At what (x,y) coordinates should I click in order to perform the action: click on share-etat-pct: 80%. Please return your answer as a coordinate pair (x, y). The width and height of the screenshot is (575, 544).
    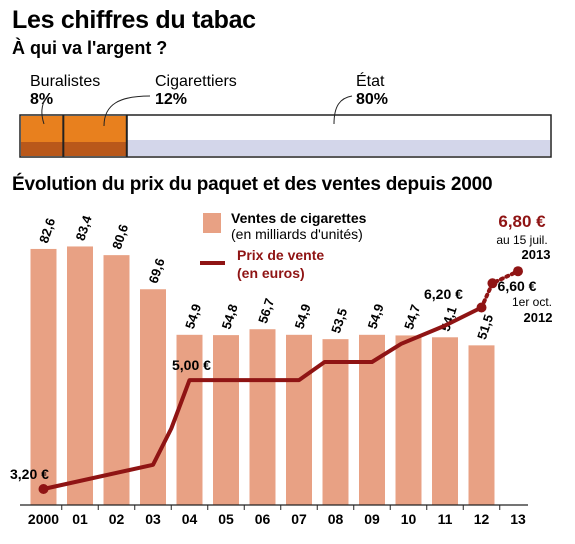
    Looking at the image, I should click on (372, 99).